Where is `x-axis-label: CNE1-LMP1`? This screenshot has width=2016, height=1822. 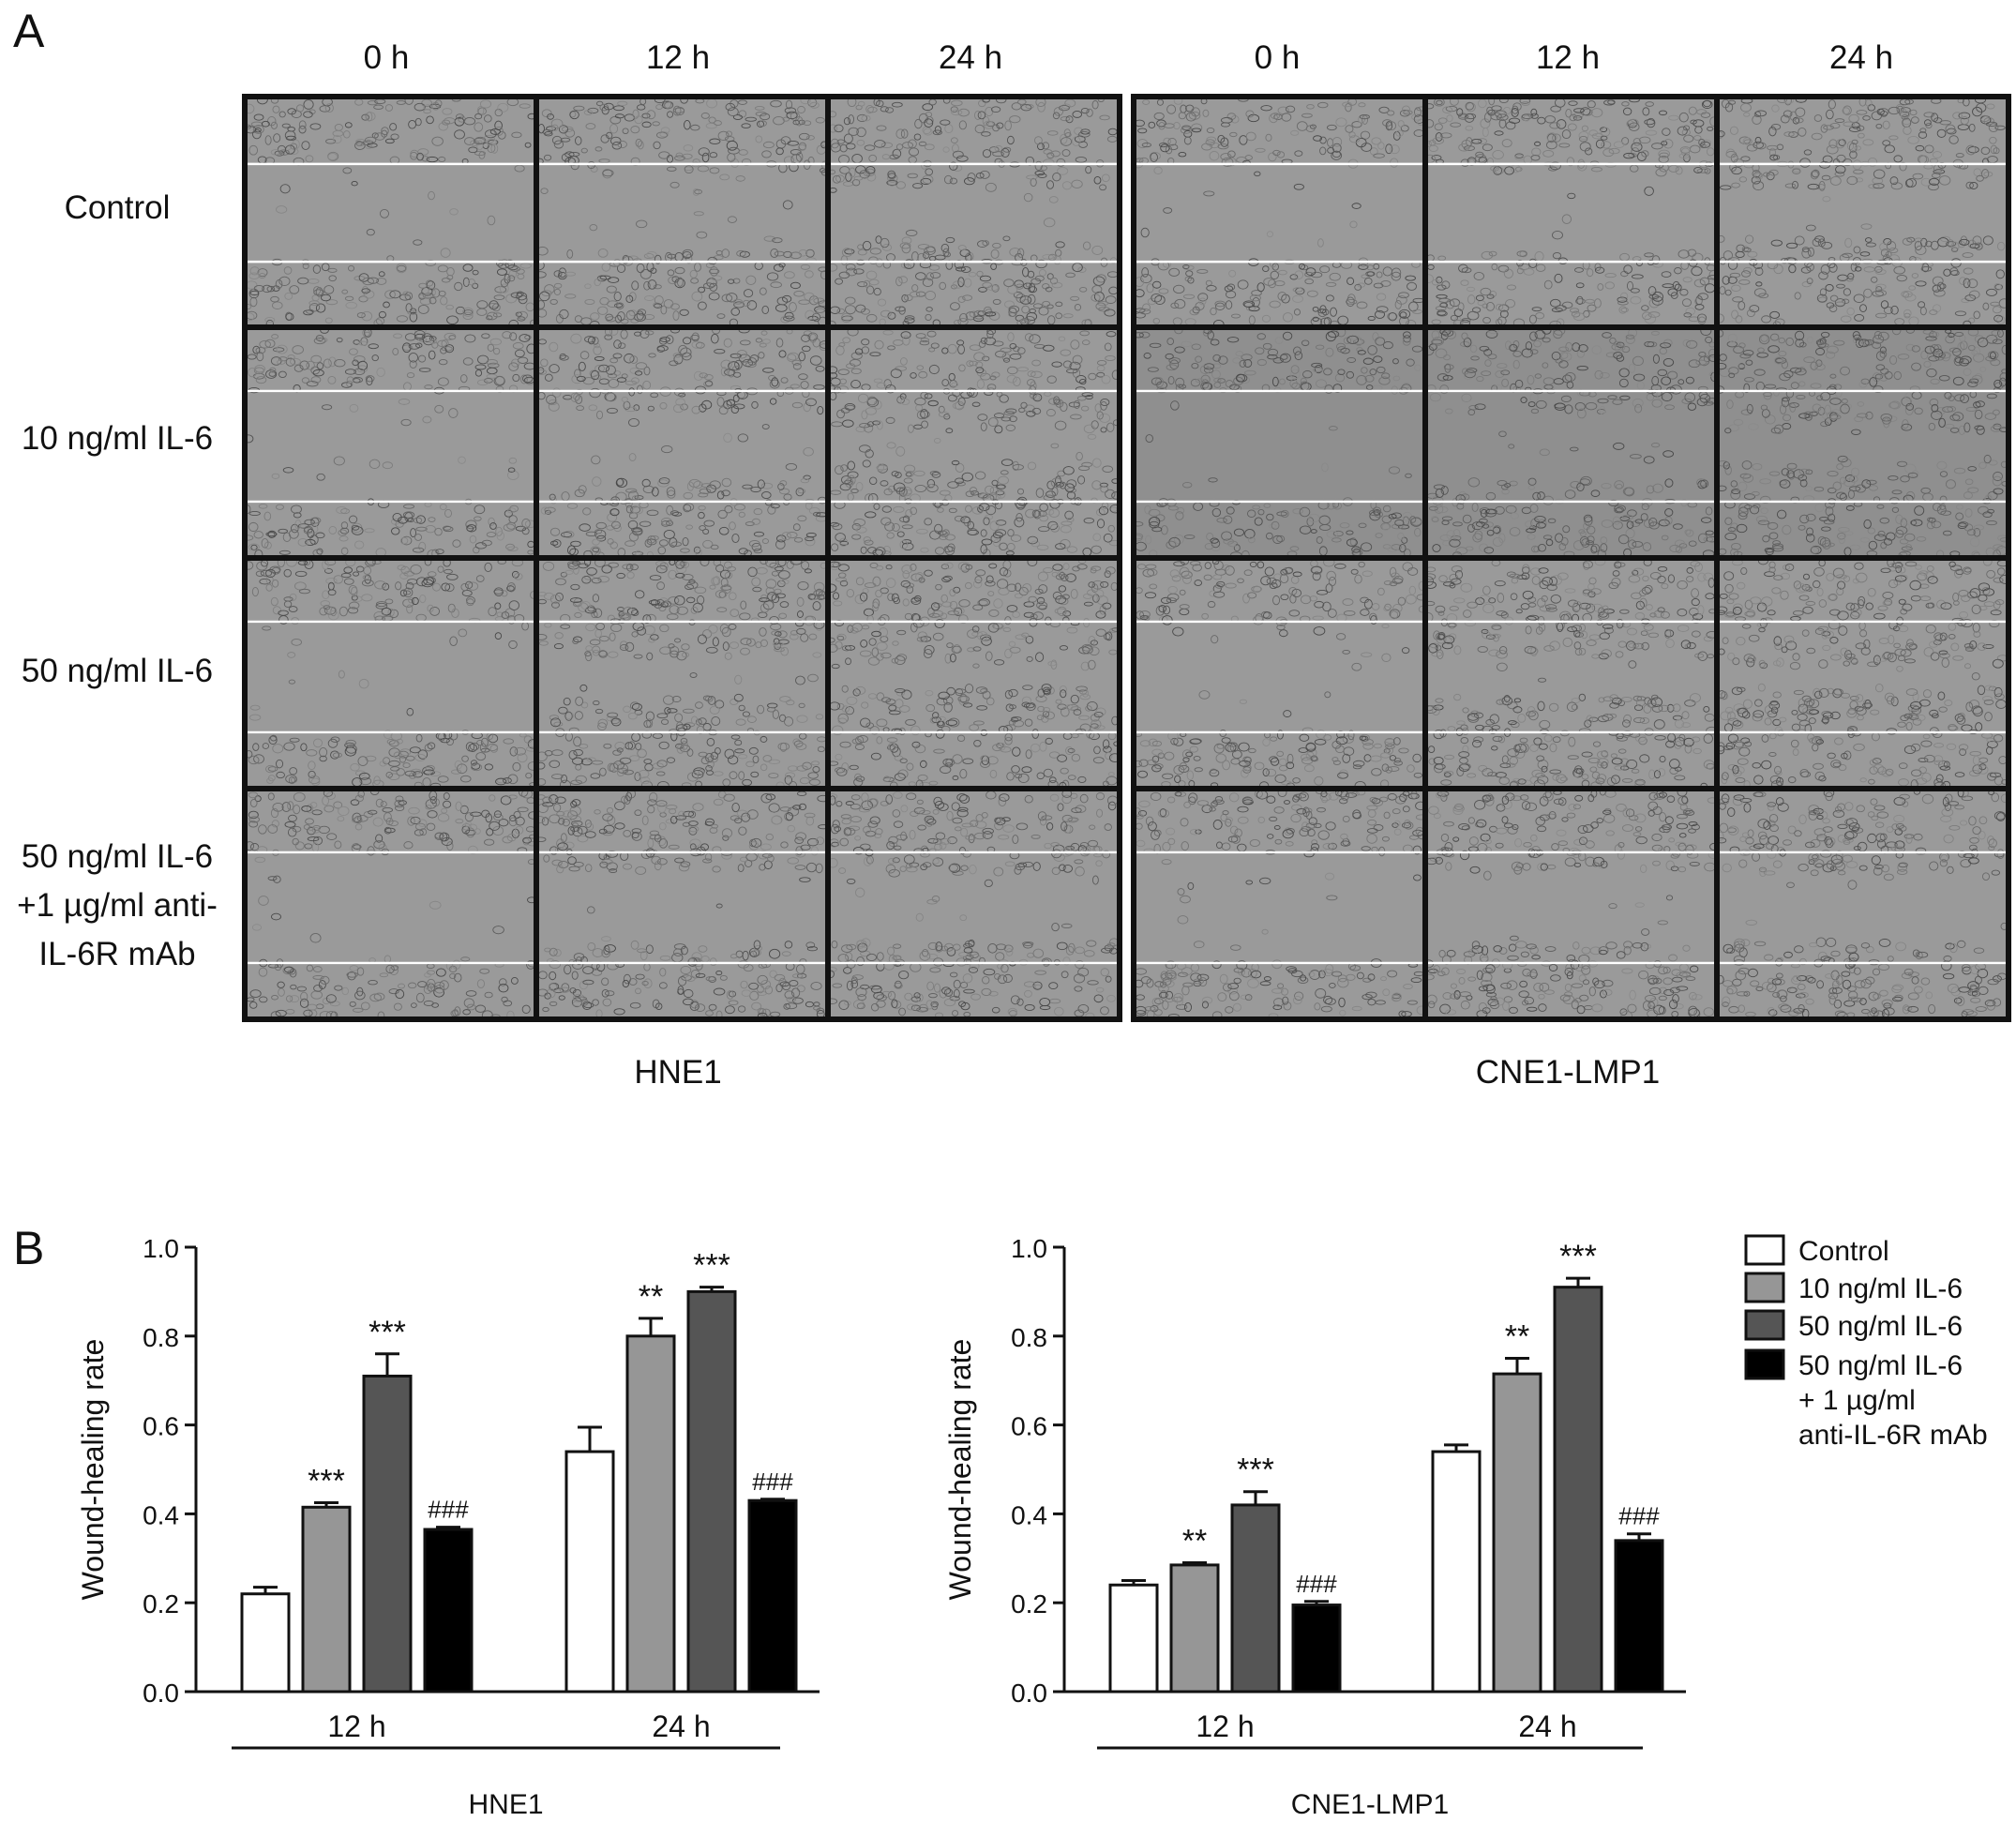 x-axis-label: CNE1-LMP1 is located at coordinates (1370, 1804).